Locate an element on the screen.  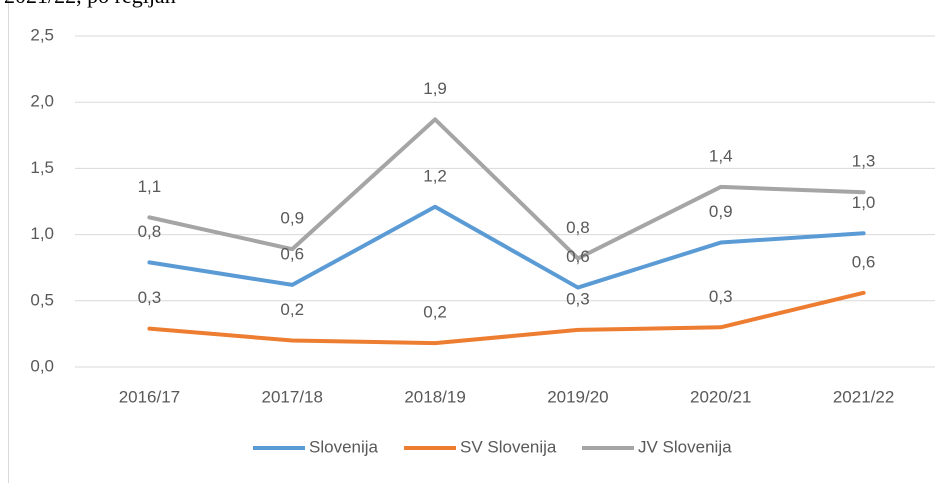
data-label: 1,3 is located at coordinates (864, 161).